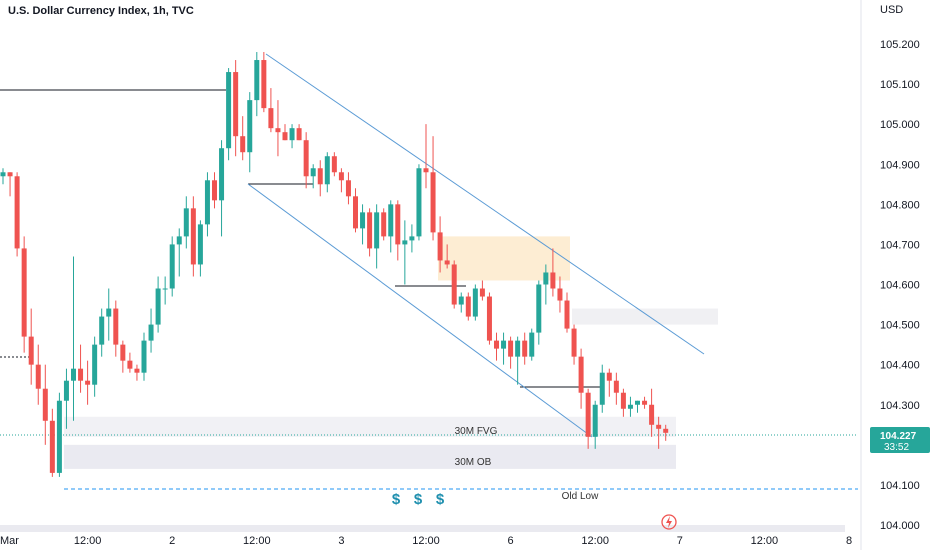 The width and height of the screenshot is (932, 550). Describe the element at coordinates (900, 205) in the screenshot. I see `y-tick-label: 104.800` at that location.